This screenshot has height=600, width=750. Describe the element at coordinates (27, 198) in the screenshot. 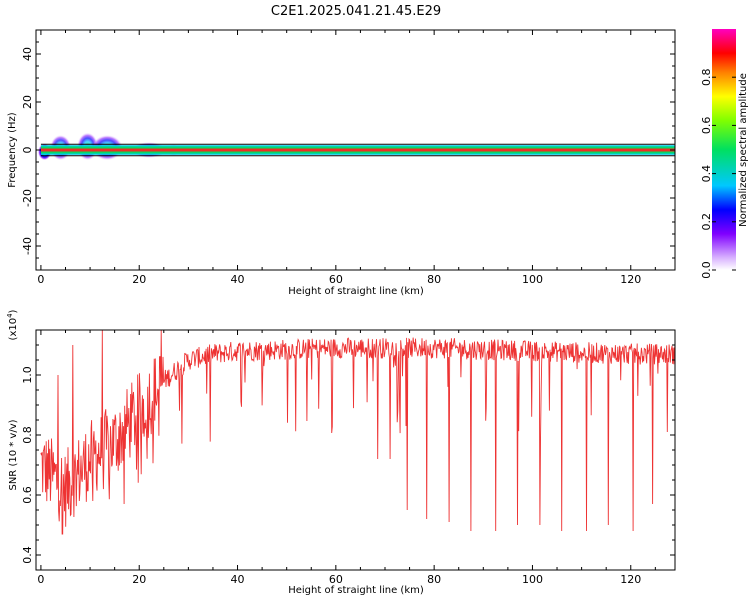

I see `spectrogram-ytick-label: -20` at that location.